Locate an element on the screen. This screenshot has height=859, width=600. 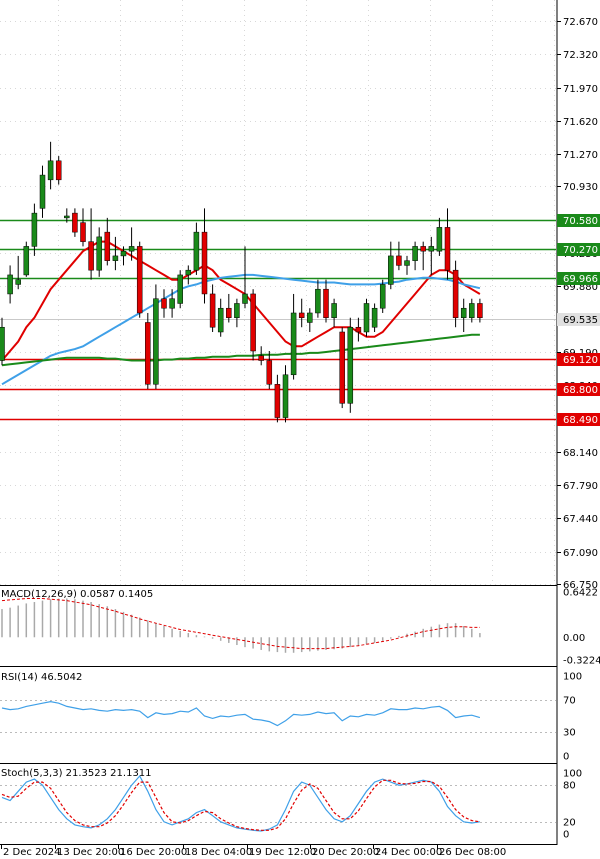
macd-label: MACD(12,26,9) 0.0587 0.1405 is located at coordinates (77, 594).